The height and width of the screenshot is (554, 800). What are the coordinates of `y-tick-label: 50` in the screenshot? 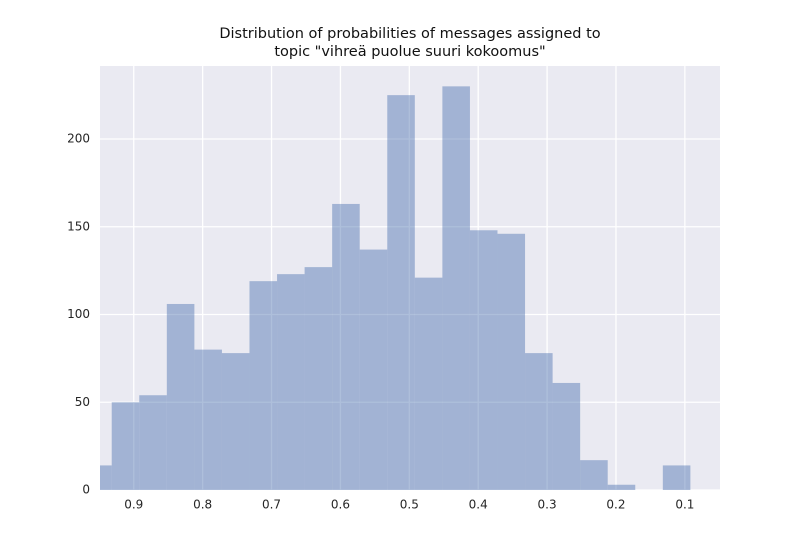 It's located at (82, 402).